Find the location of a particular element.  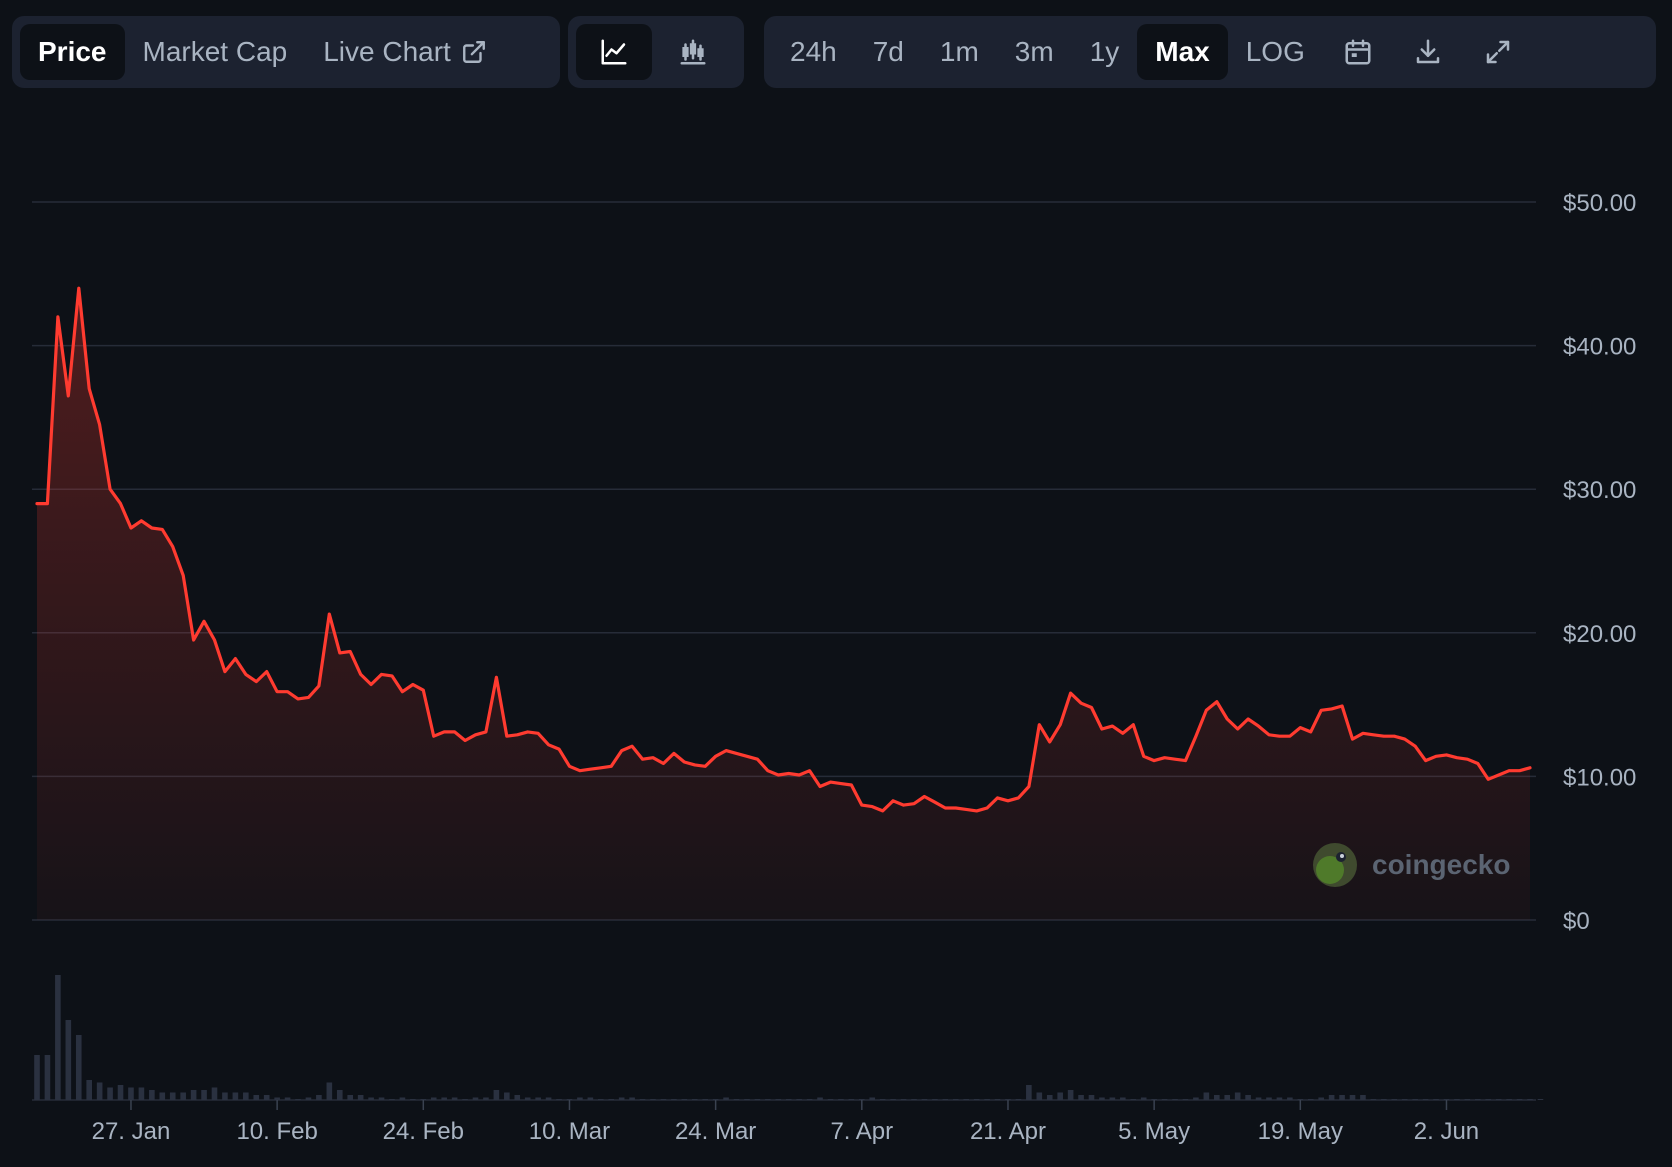

date-picker-button is located at coordinates (1358, 52).